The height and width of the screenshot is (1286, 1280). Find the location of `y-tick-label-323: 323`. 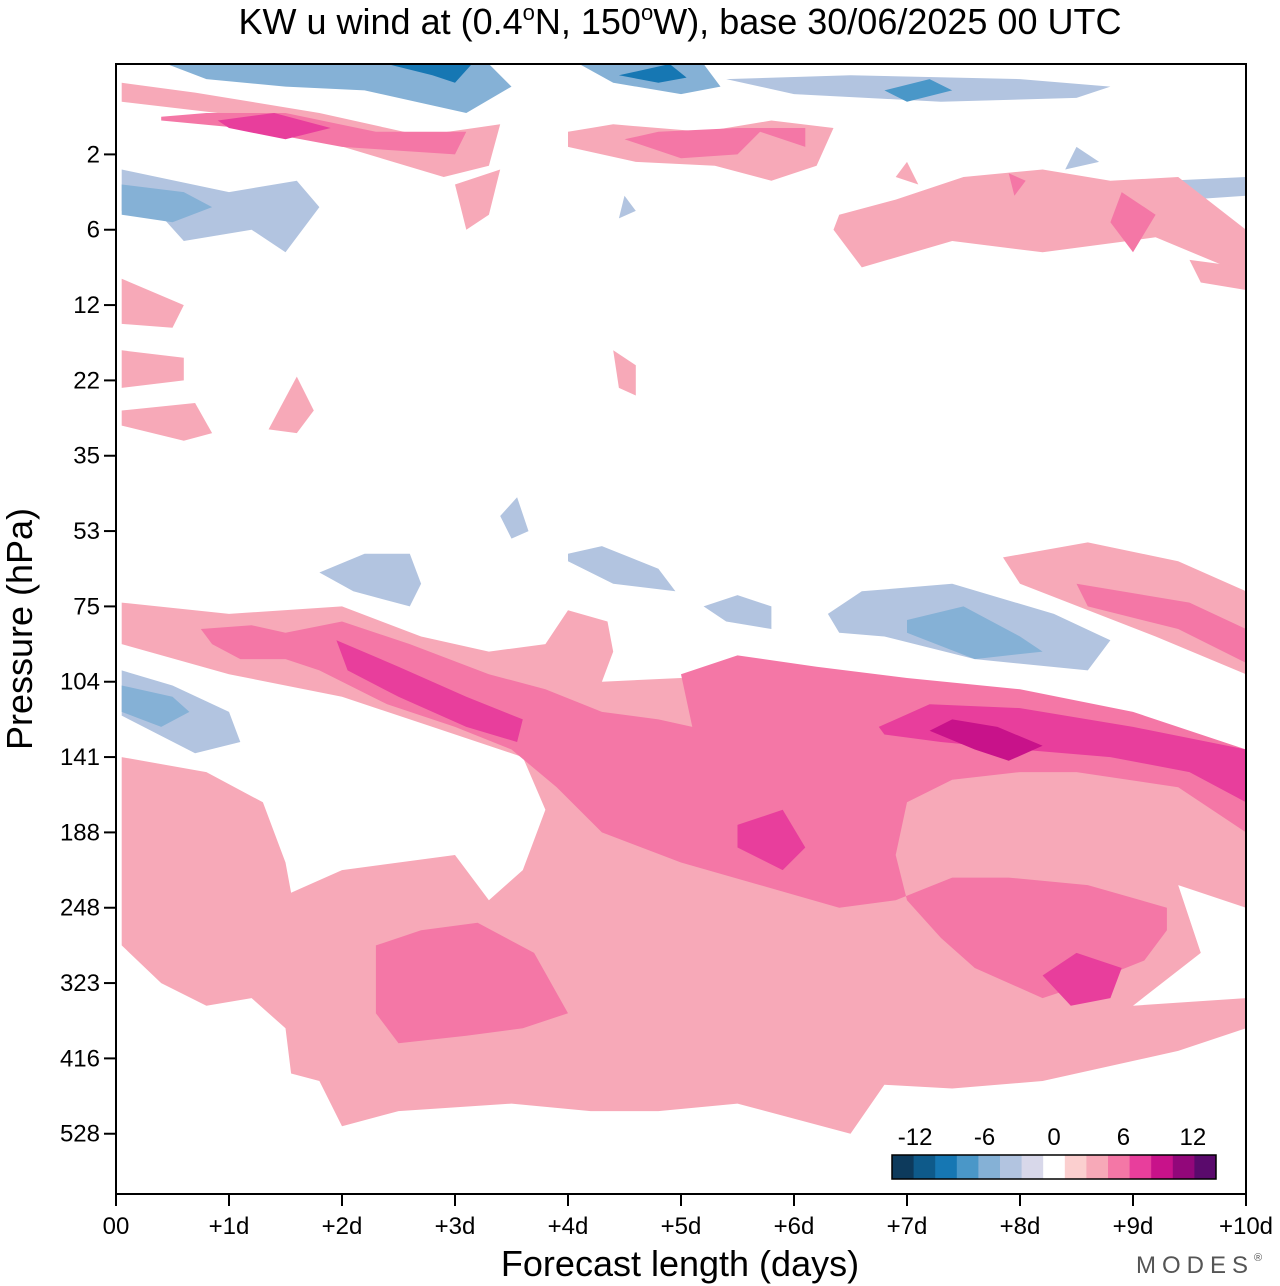

y-tick-label-323: 323 is located at coordinates (80, 983).